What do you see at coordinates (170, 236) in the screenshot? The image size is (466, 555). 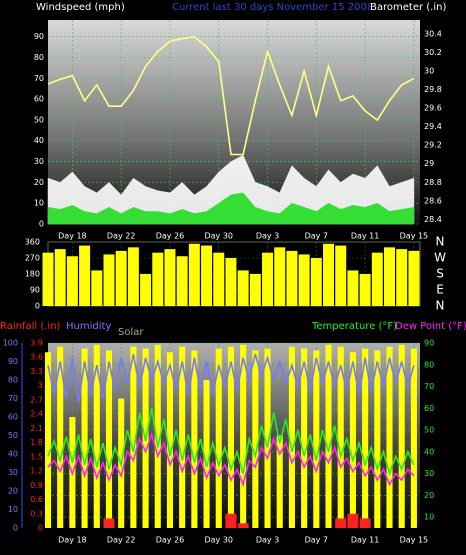 I see `x-tick-label: Day 26` at bounding box center [170, 236].